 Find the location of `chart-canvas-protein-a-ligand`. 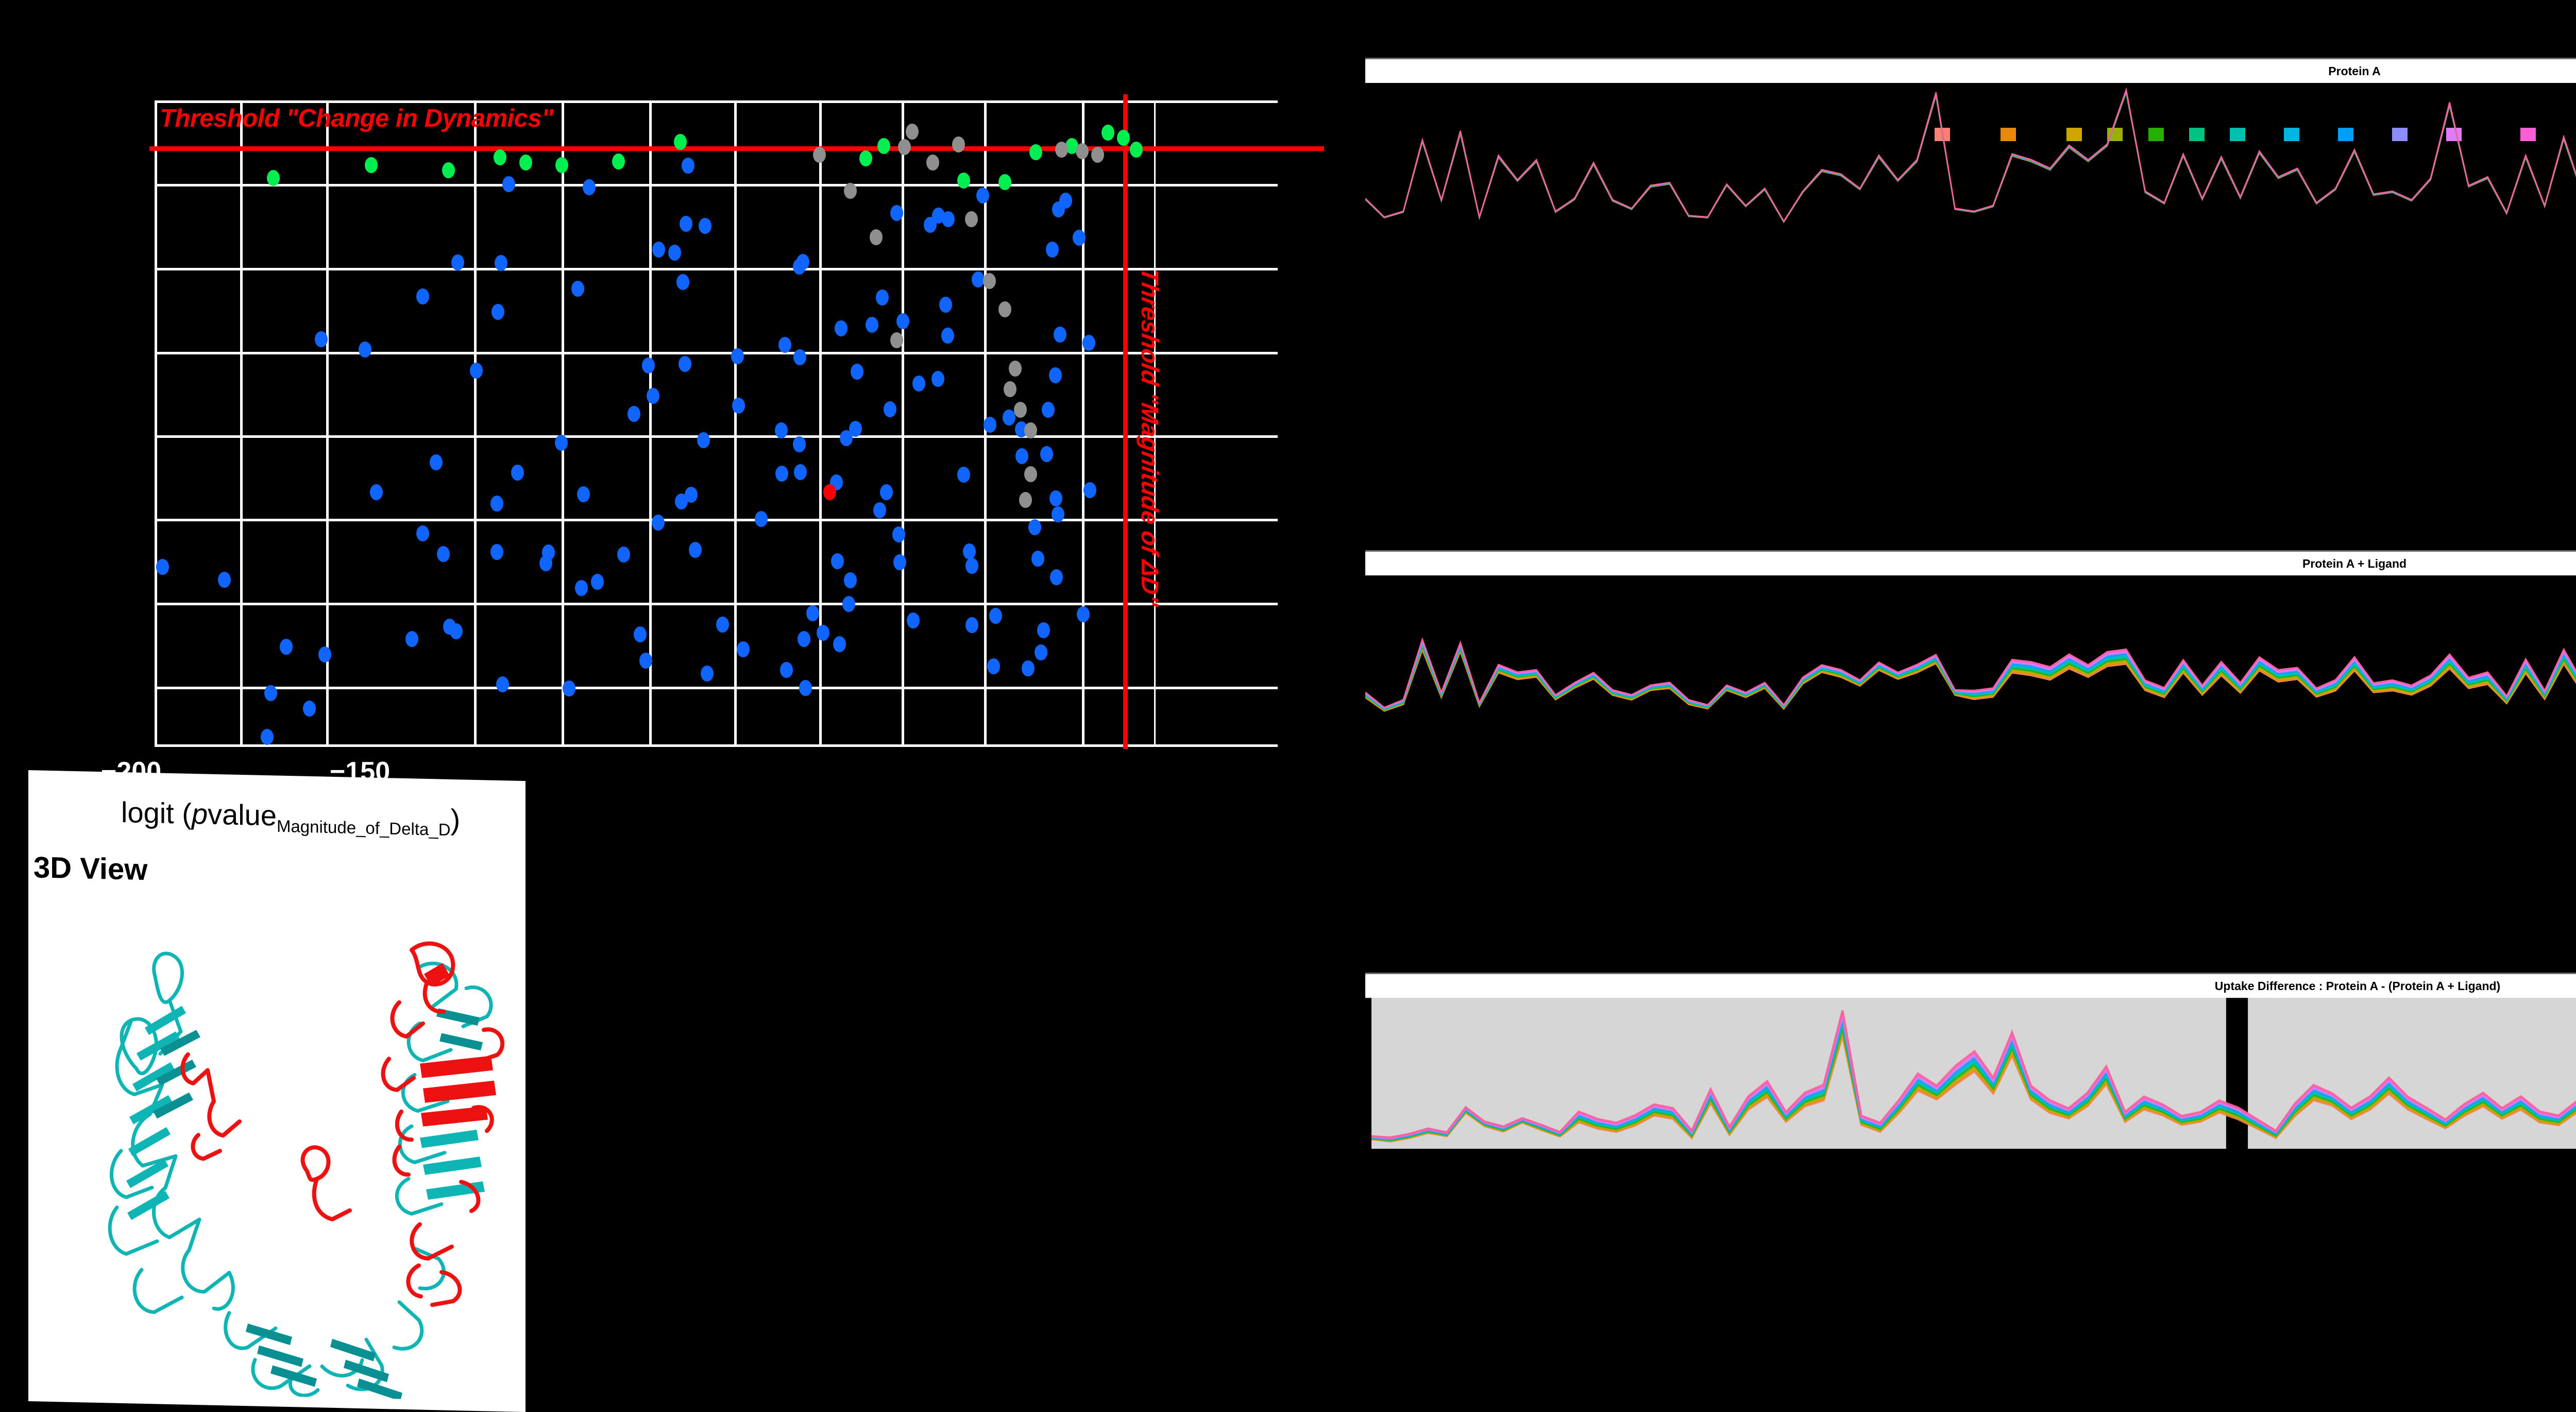

chart-canvas-protein-a-ligand is located at coordinates (1970, 648).